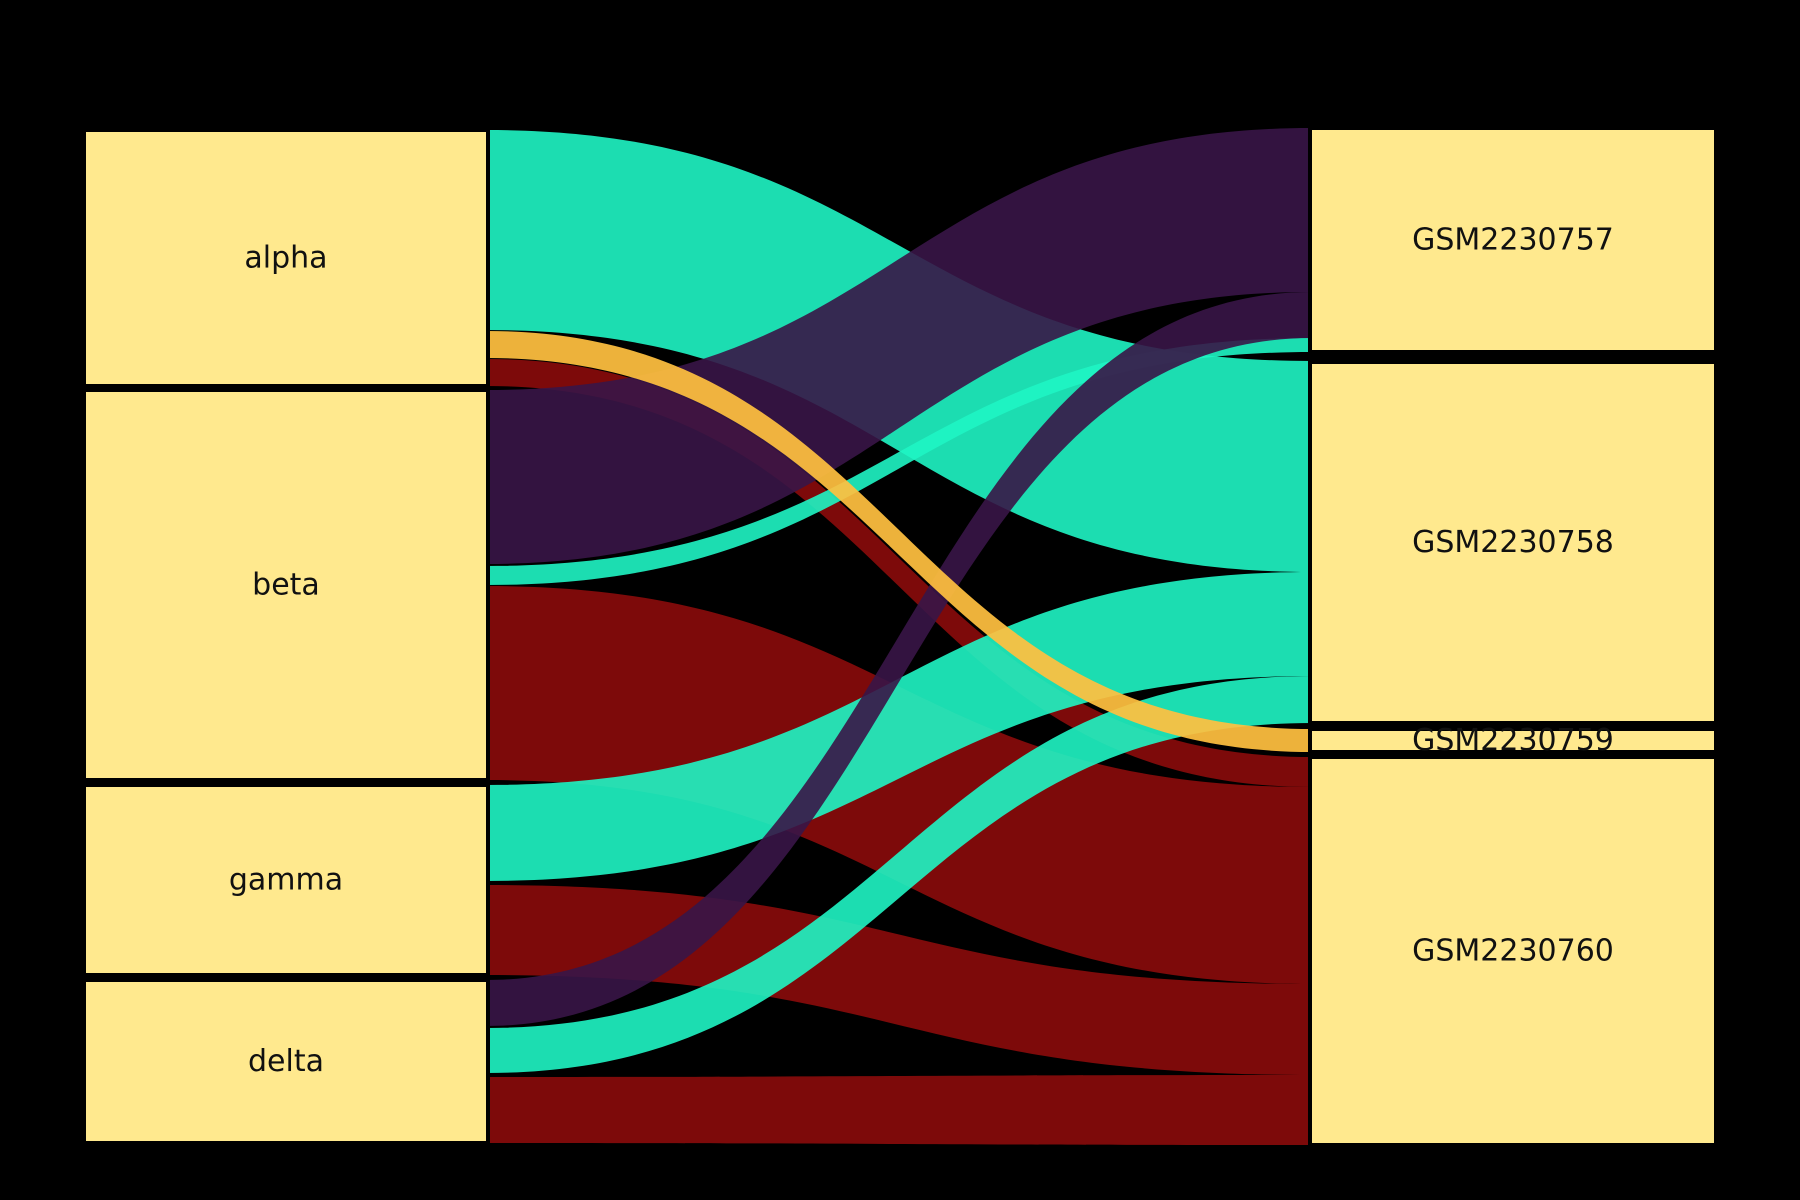  I want to click on link-delta-GSM2230760, so click(899, 1110).